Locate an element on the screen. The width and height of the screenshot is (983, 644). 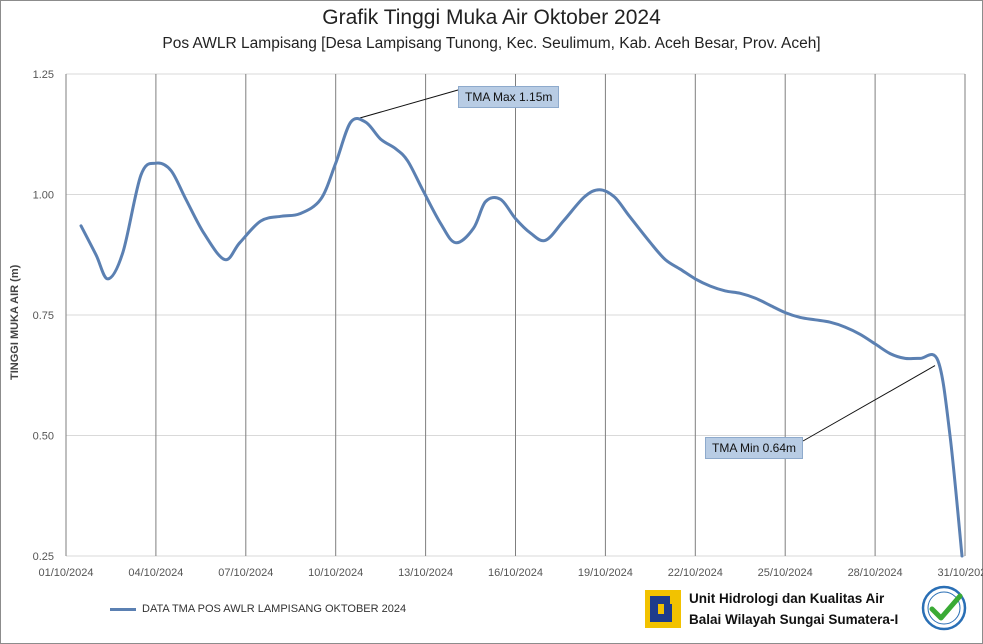
y-tick-label: 0.25 is located at coordinates (43, 557).